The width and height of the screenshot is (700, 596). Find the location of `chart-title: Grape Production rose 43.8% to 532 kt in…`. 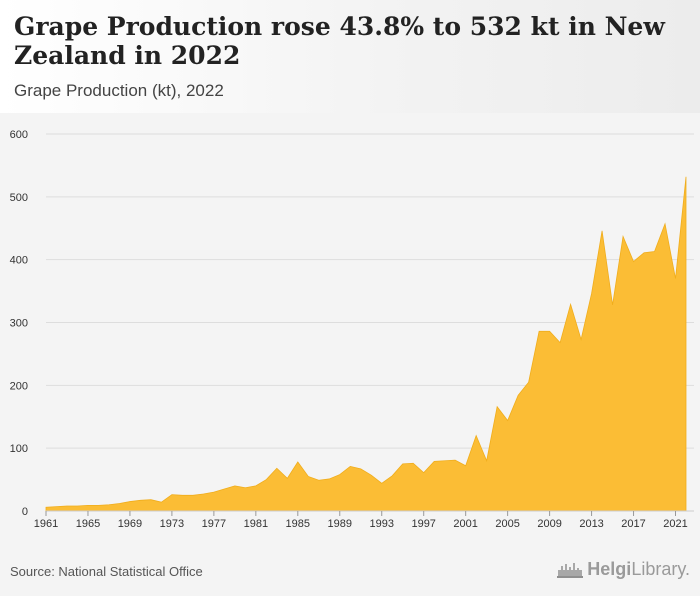

chart-title: Grape Production rose 43.8% to 532 kt in… is located at coordinates (339, 41).